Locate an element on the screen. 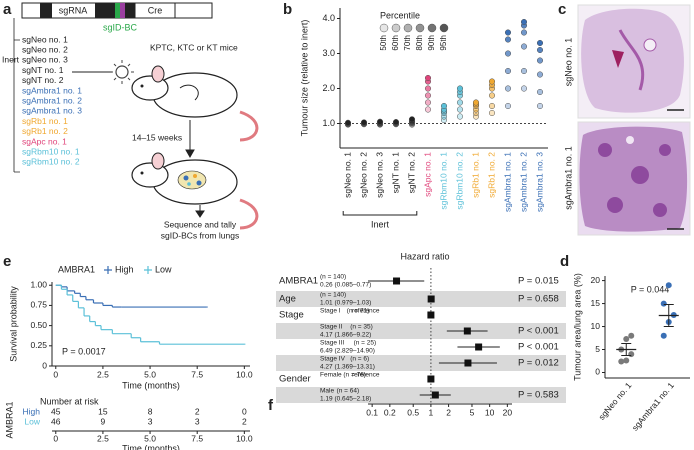  row-estimate: 4.27 (1.369–13.31) is located at coordinates (347, 367).